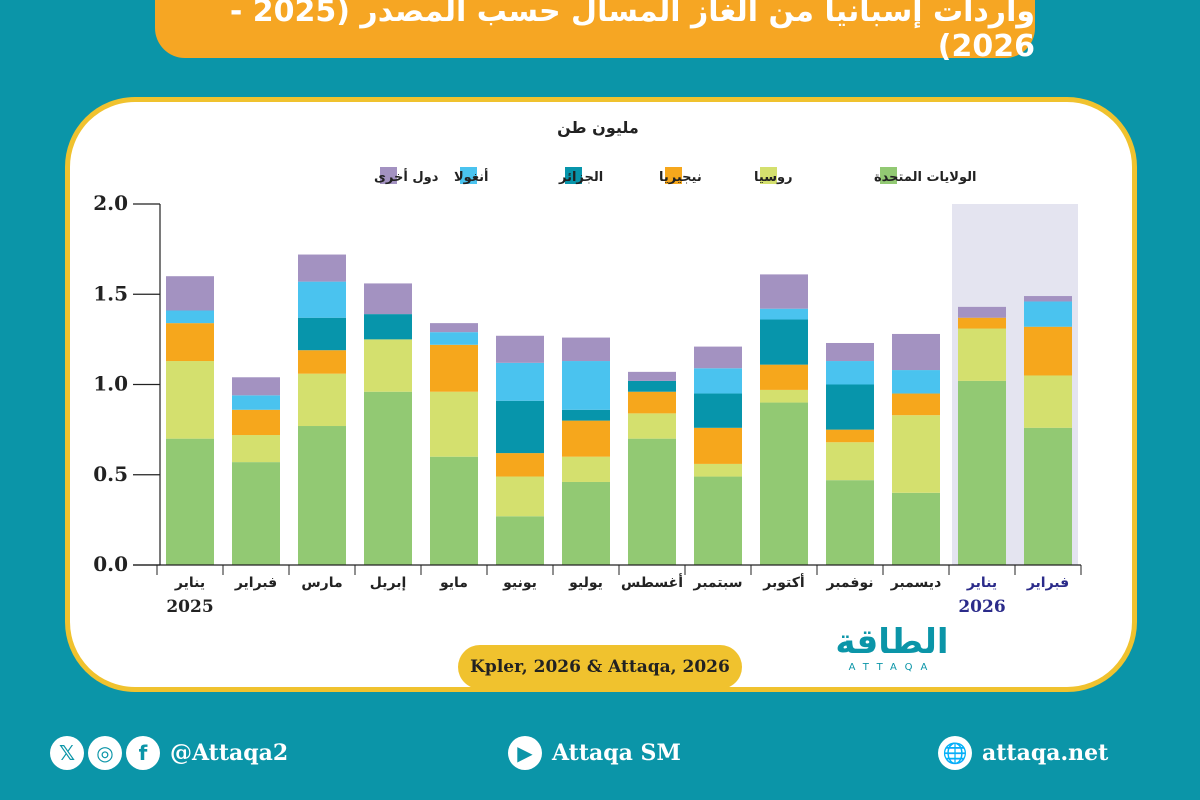 The image size is (1200, 800). I want to click on y-tick-label: 2.0, so click(110, 203).